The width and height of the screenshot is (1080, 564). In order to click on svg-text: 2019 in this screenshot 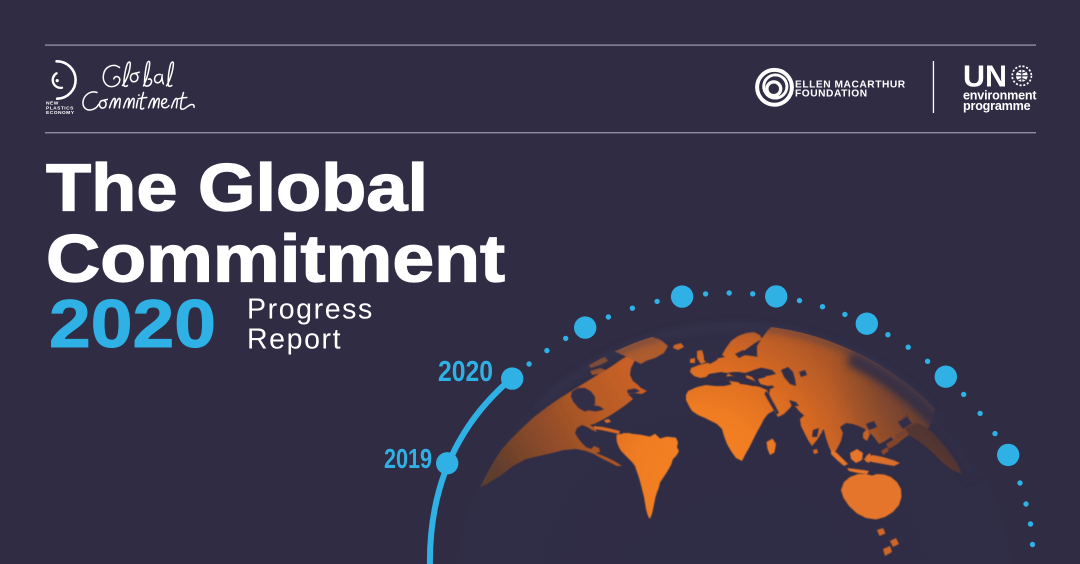, I will do `click(408, 458)`.